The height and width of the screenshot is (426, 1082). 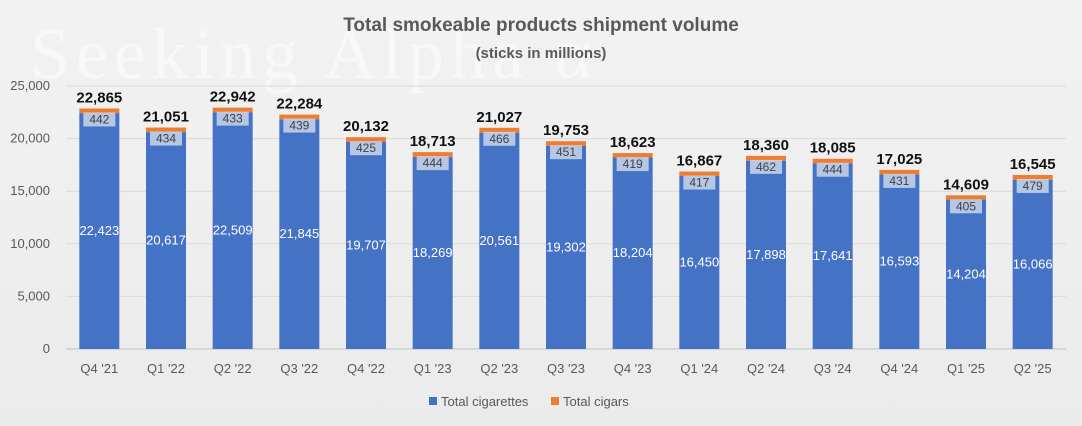 What do you see at coordinates (30, 138) in the screenshot?
I see `y-tick-label: 20,000` at bounding box center [30, 138].